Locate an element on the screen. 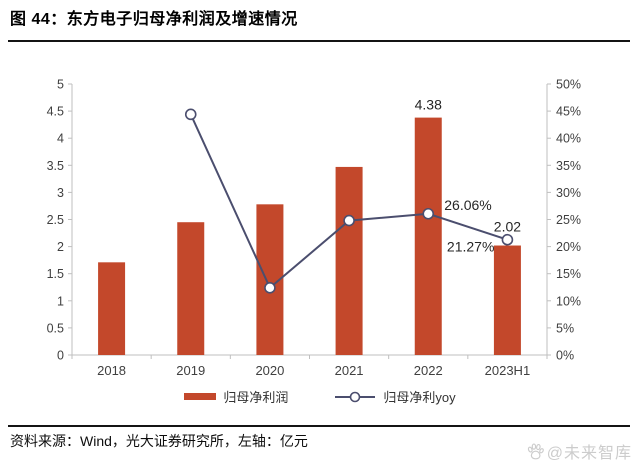  bar-2021 is located at coordinates (349, 260).